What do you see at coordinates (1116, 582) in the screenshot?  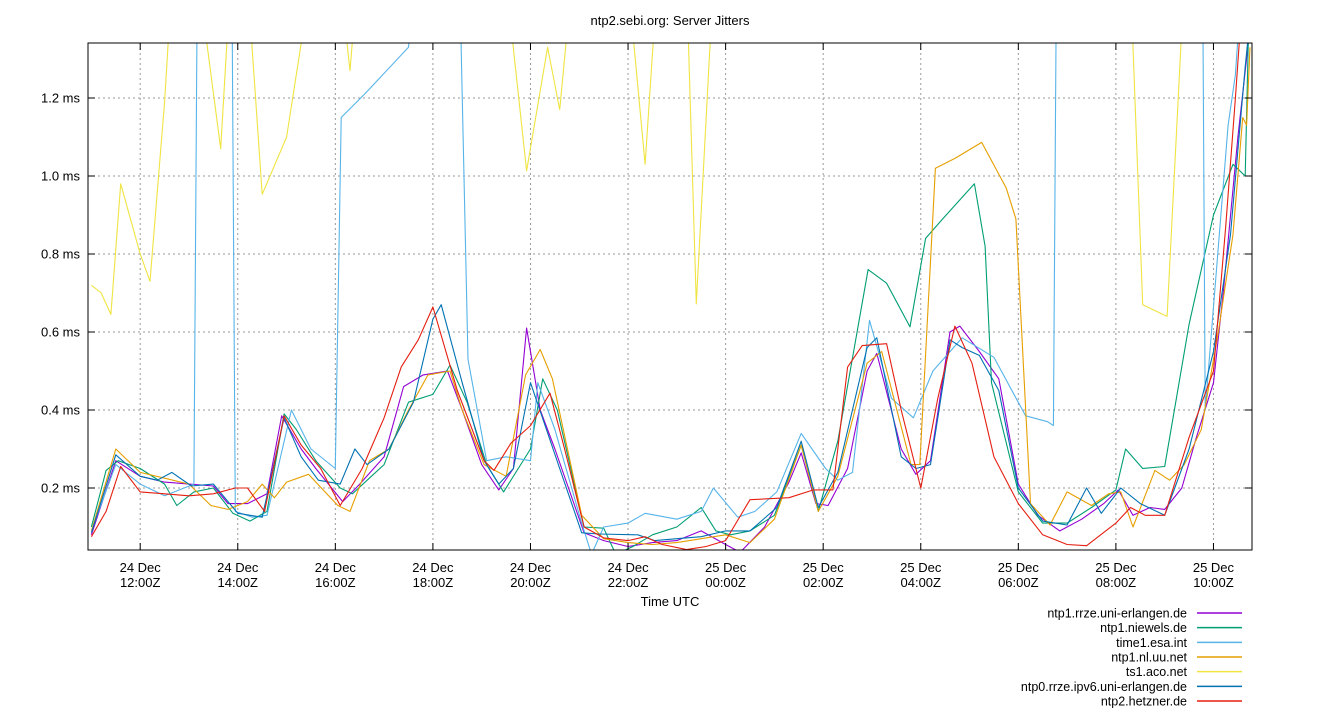 I see `x-tick-label-time: 08:00Z` at bounding box center [1116, 582].